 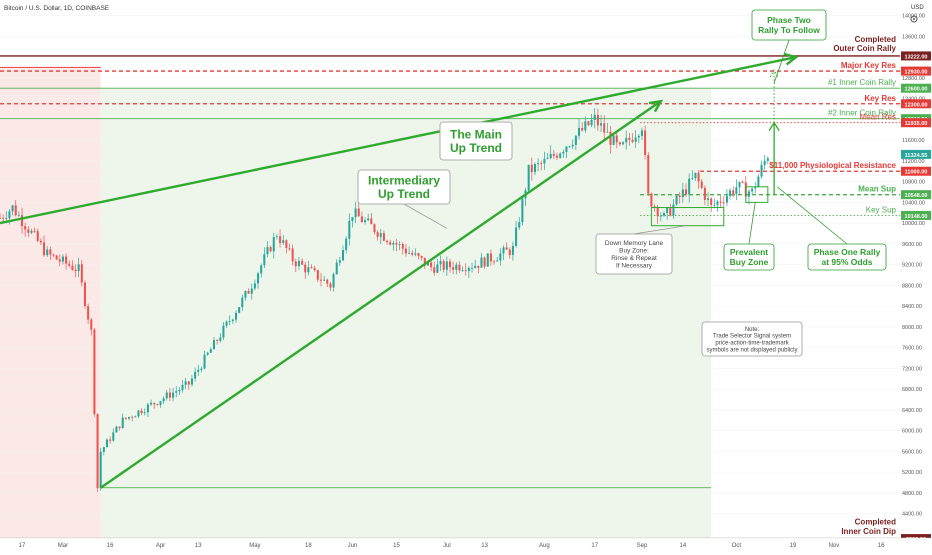 I want to click on price-tick-label: 8000.00, so click(x=912, y=328).